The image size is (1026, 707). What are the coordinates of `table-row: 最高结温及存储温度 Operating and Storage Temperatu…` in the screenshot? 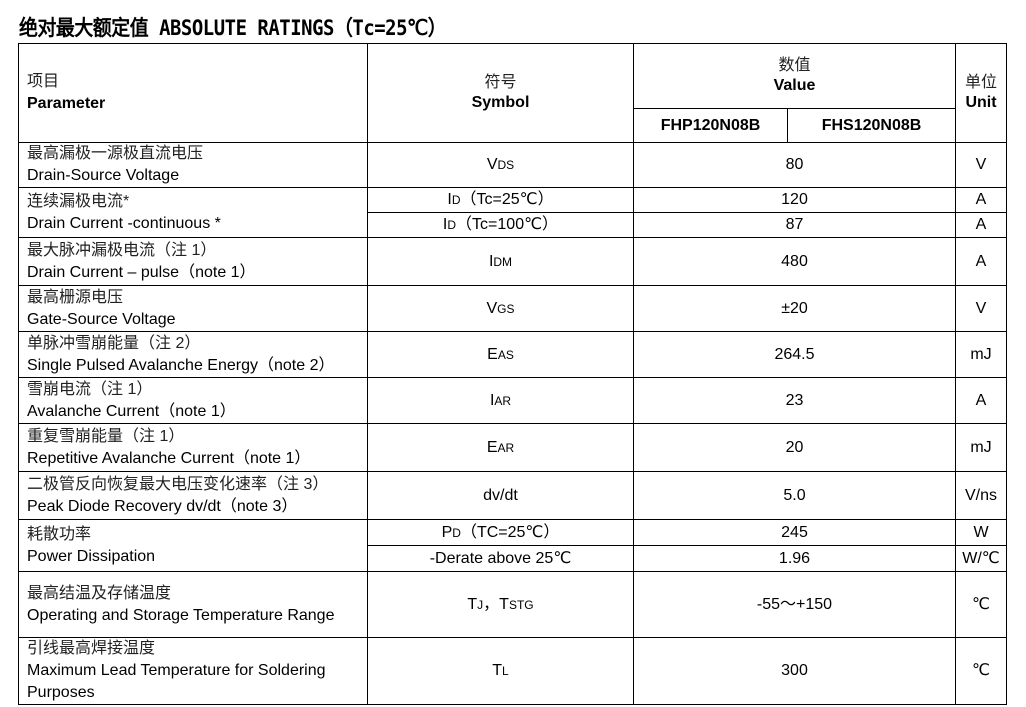 It's located at (512, 604).